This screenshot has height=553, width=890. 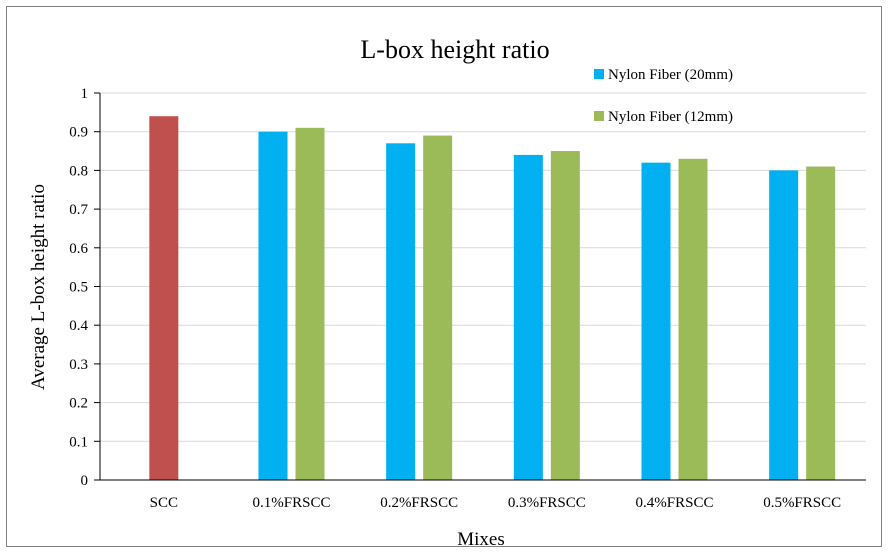 I want to click on y-tick-label: 0.6, so click(x=78, y=249).